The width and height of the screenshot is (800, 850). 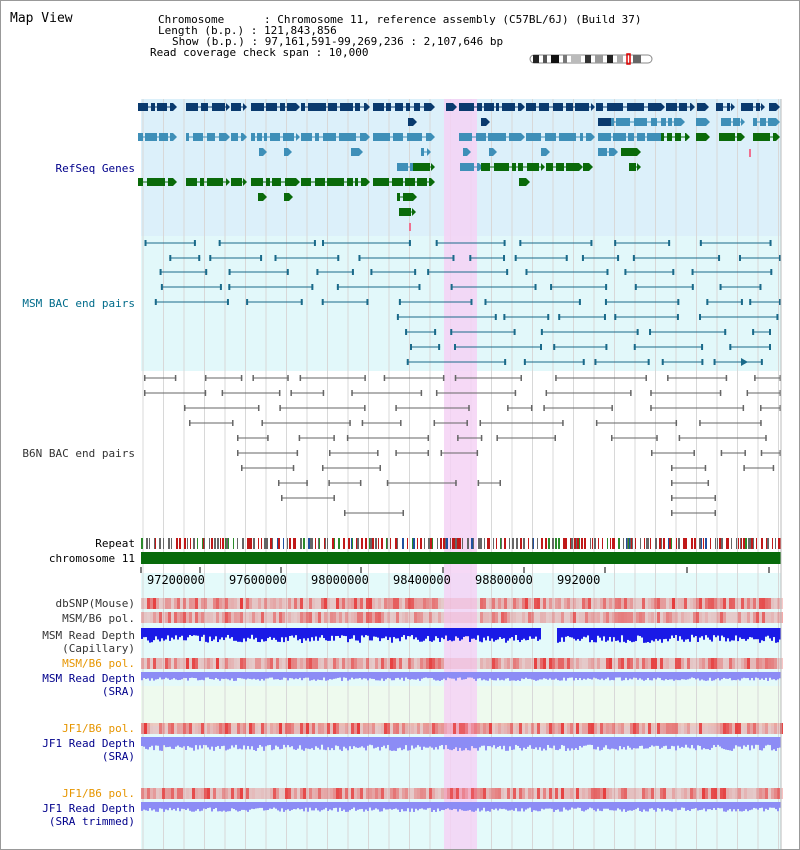 What do you see at coordinates (591, 59) in the screenshot?
I see `chromosome-ideogram` at bounding box center [591, 59].